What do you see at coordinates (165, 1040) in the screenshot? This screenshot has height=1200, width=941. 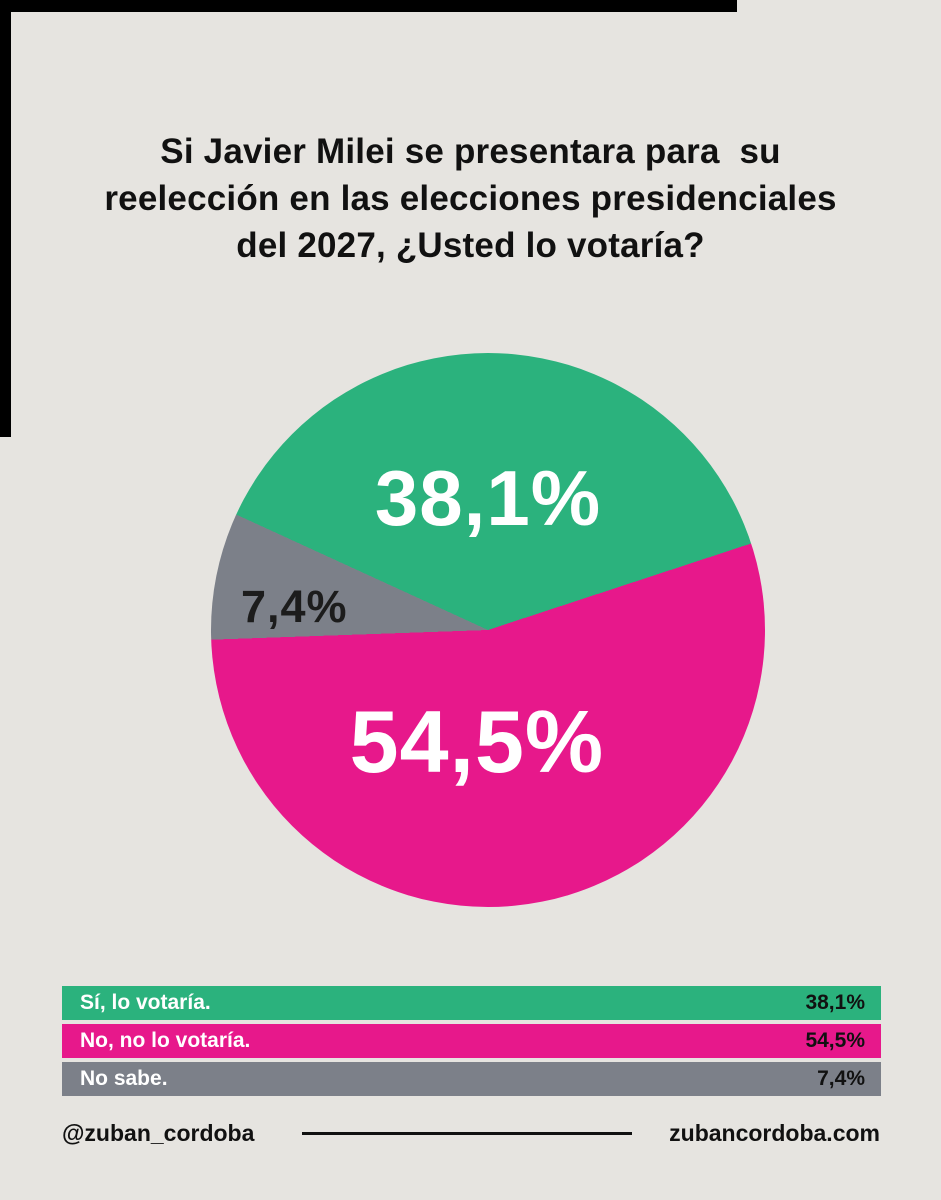 I see `legend-label: No, no lo votaría.` at bounding box center [165, 1040].